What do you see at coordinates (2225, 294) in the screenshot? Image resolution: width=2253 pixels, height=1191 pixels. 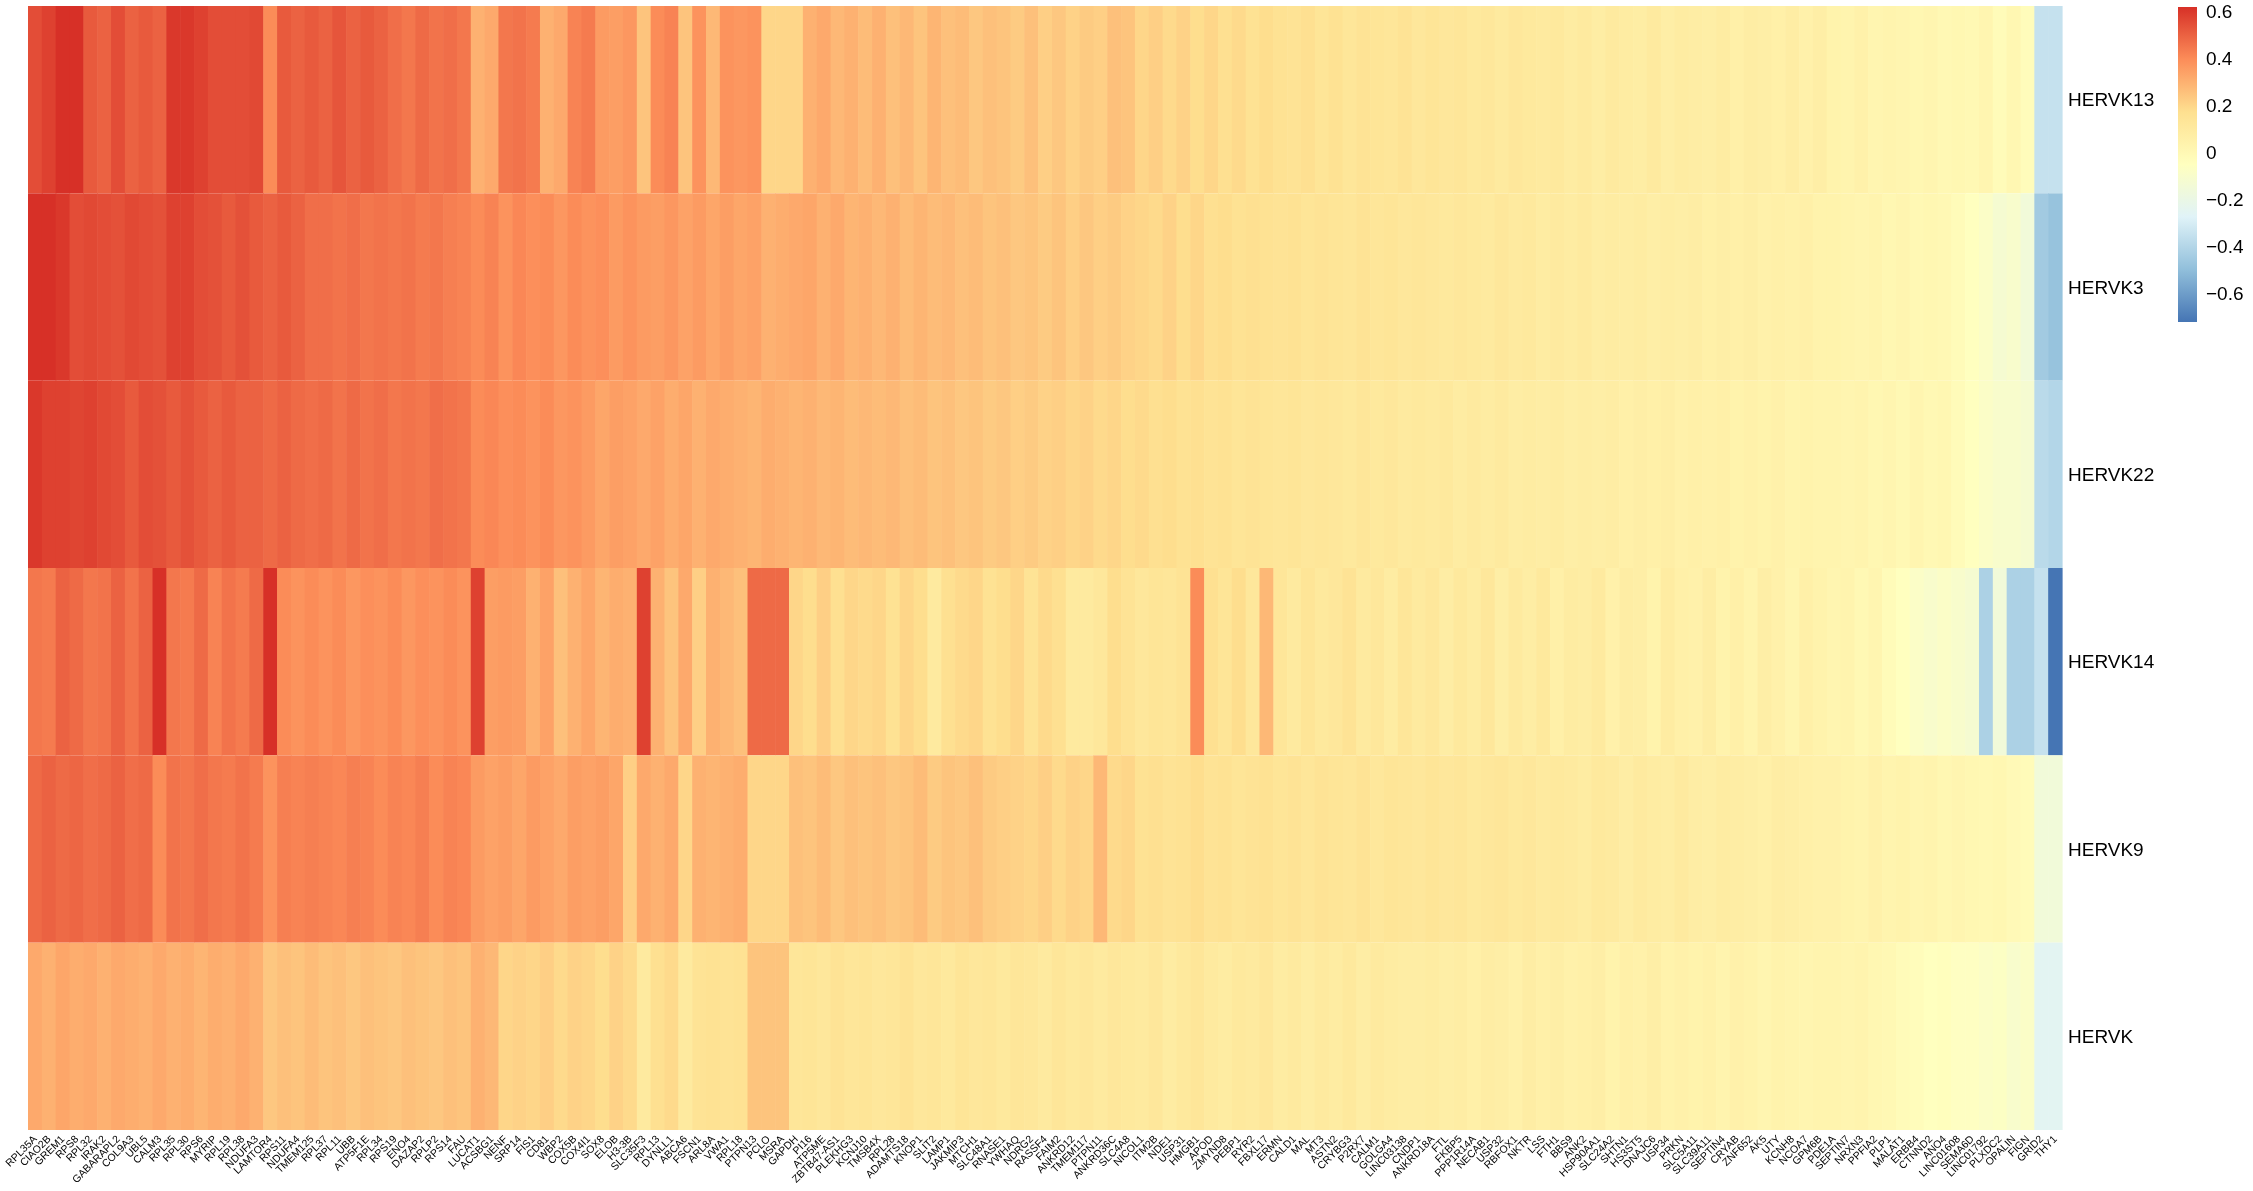 I see `color-bar-label: −0.6` at bounding box center [2225, 294].